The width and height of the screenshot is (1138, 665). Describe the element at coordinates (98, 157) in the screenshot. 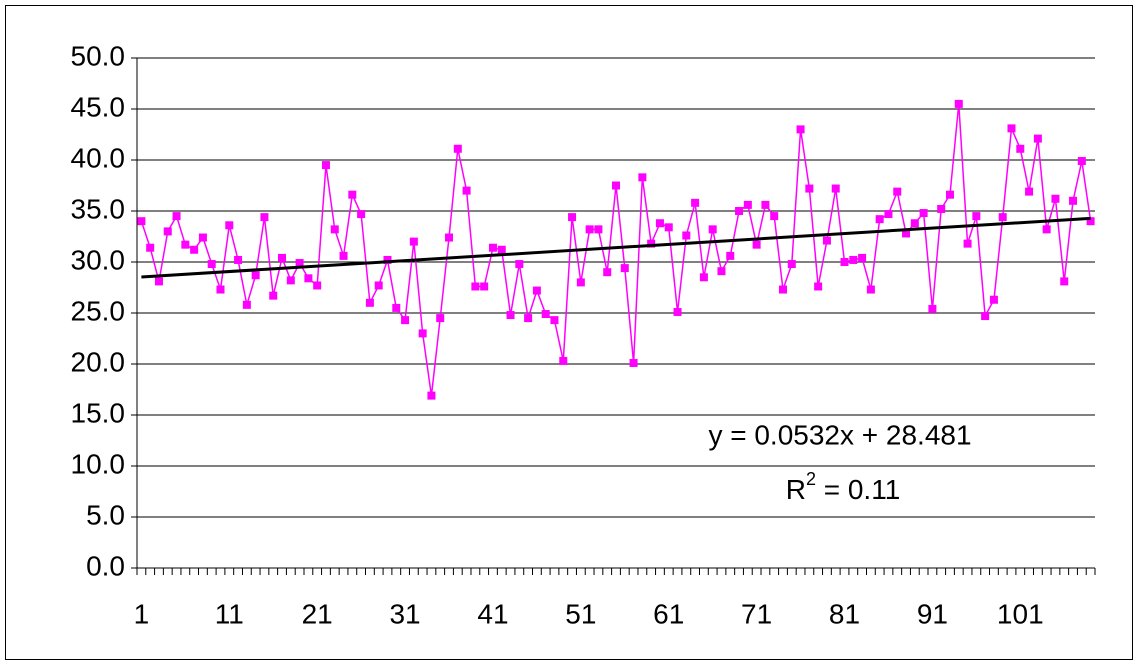

I see `y-tick-label: 40.0` at that location.